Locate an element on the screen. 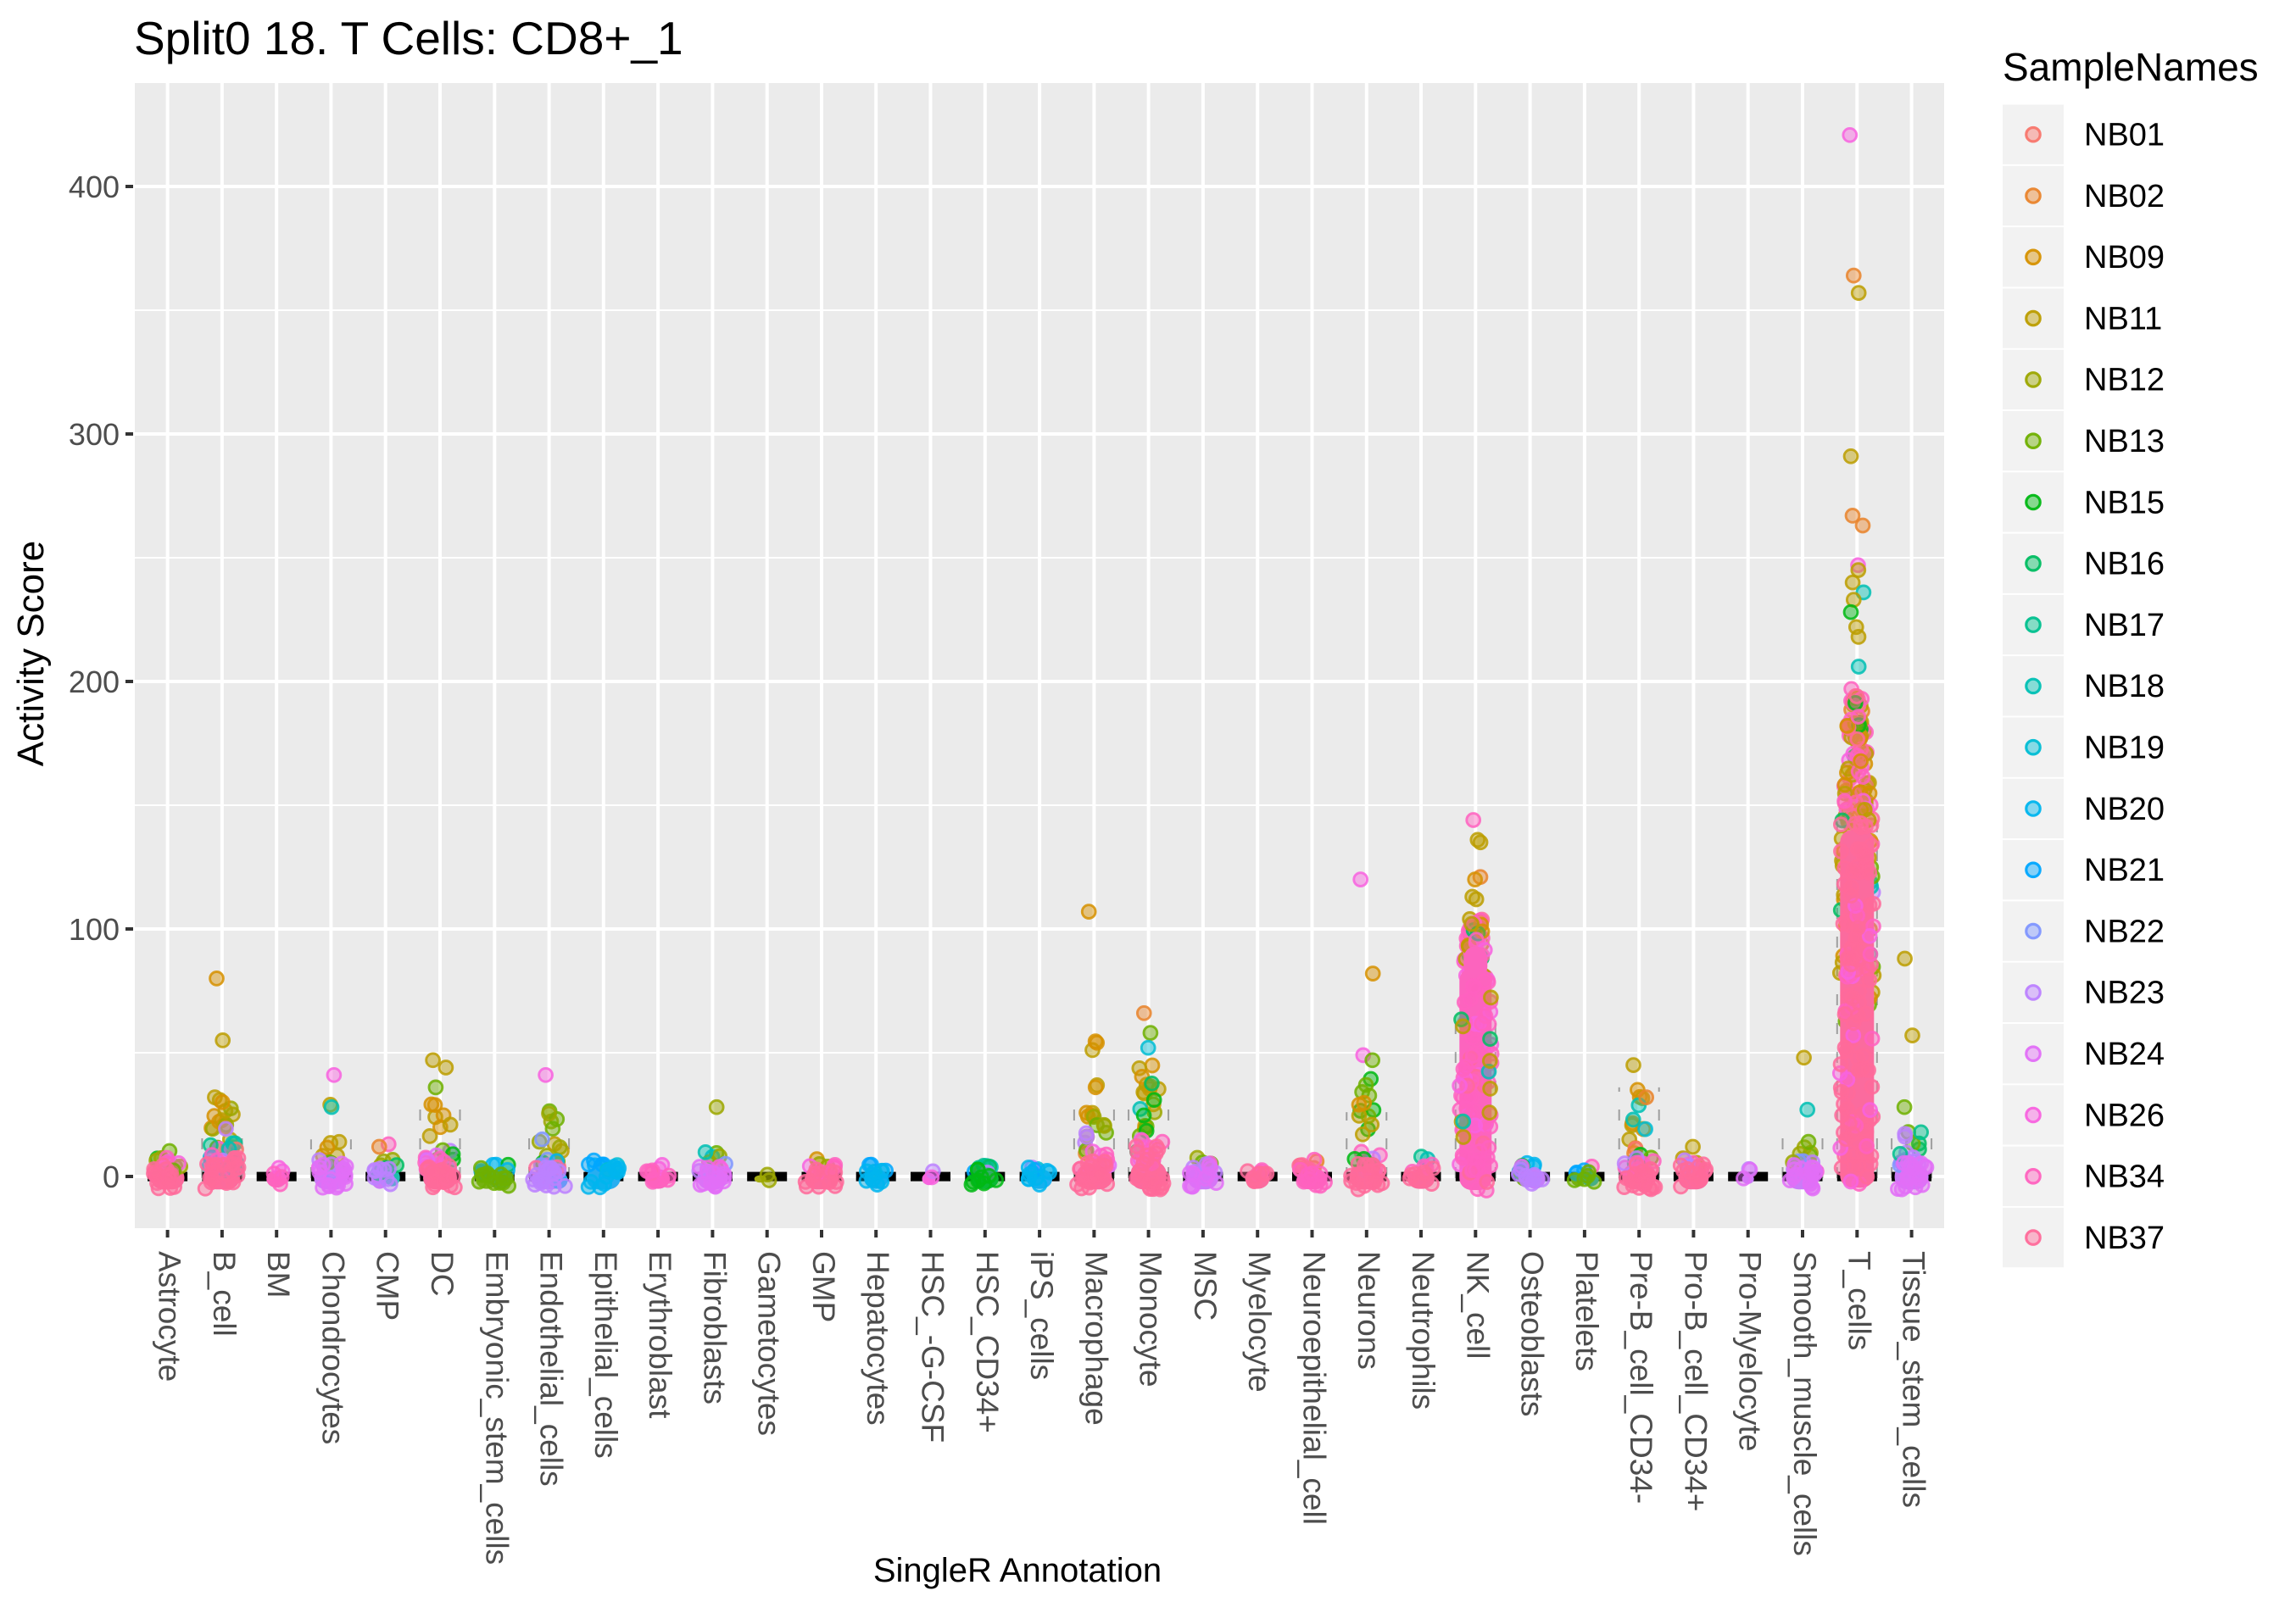 This screenshot has height=1624, width=2296. svg-text: 0 is located at coordinates (111, 1177).